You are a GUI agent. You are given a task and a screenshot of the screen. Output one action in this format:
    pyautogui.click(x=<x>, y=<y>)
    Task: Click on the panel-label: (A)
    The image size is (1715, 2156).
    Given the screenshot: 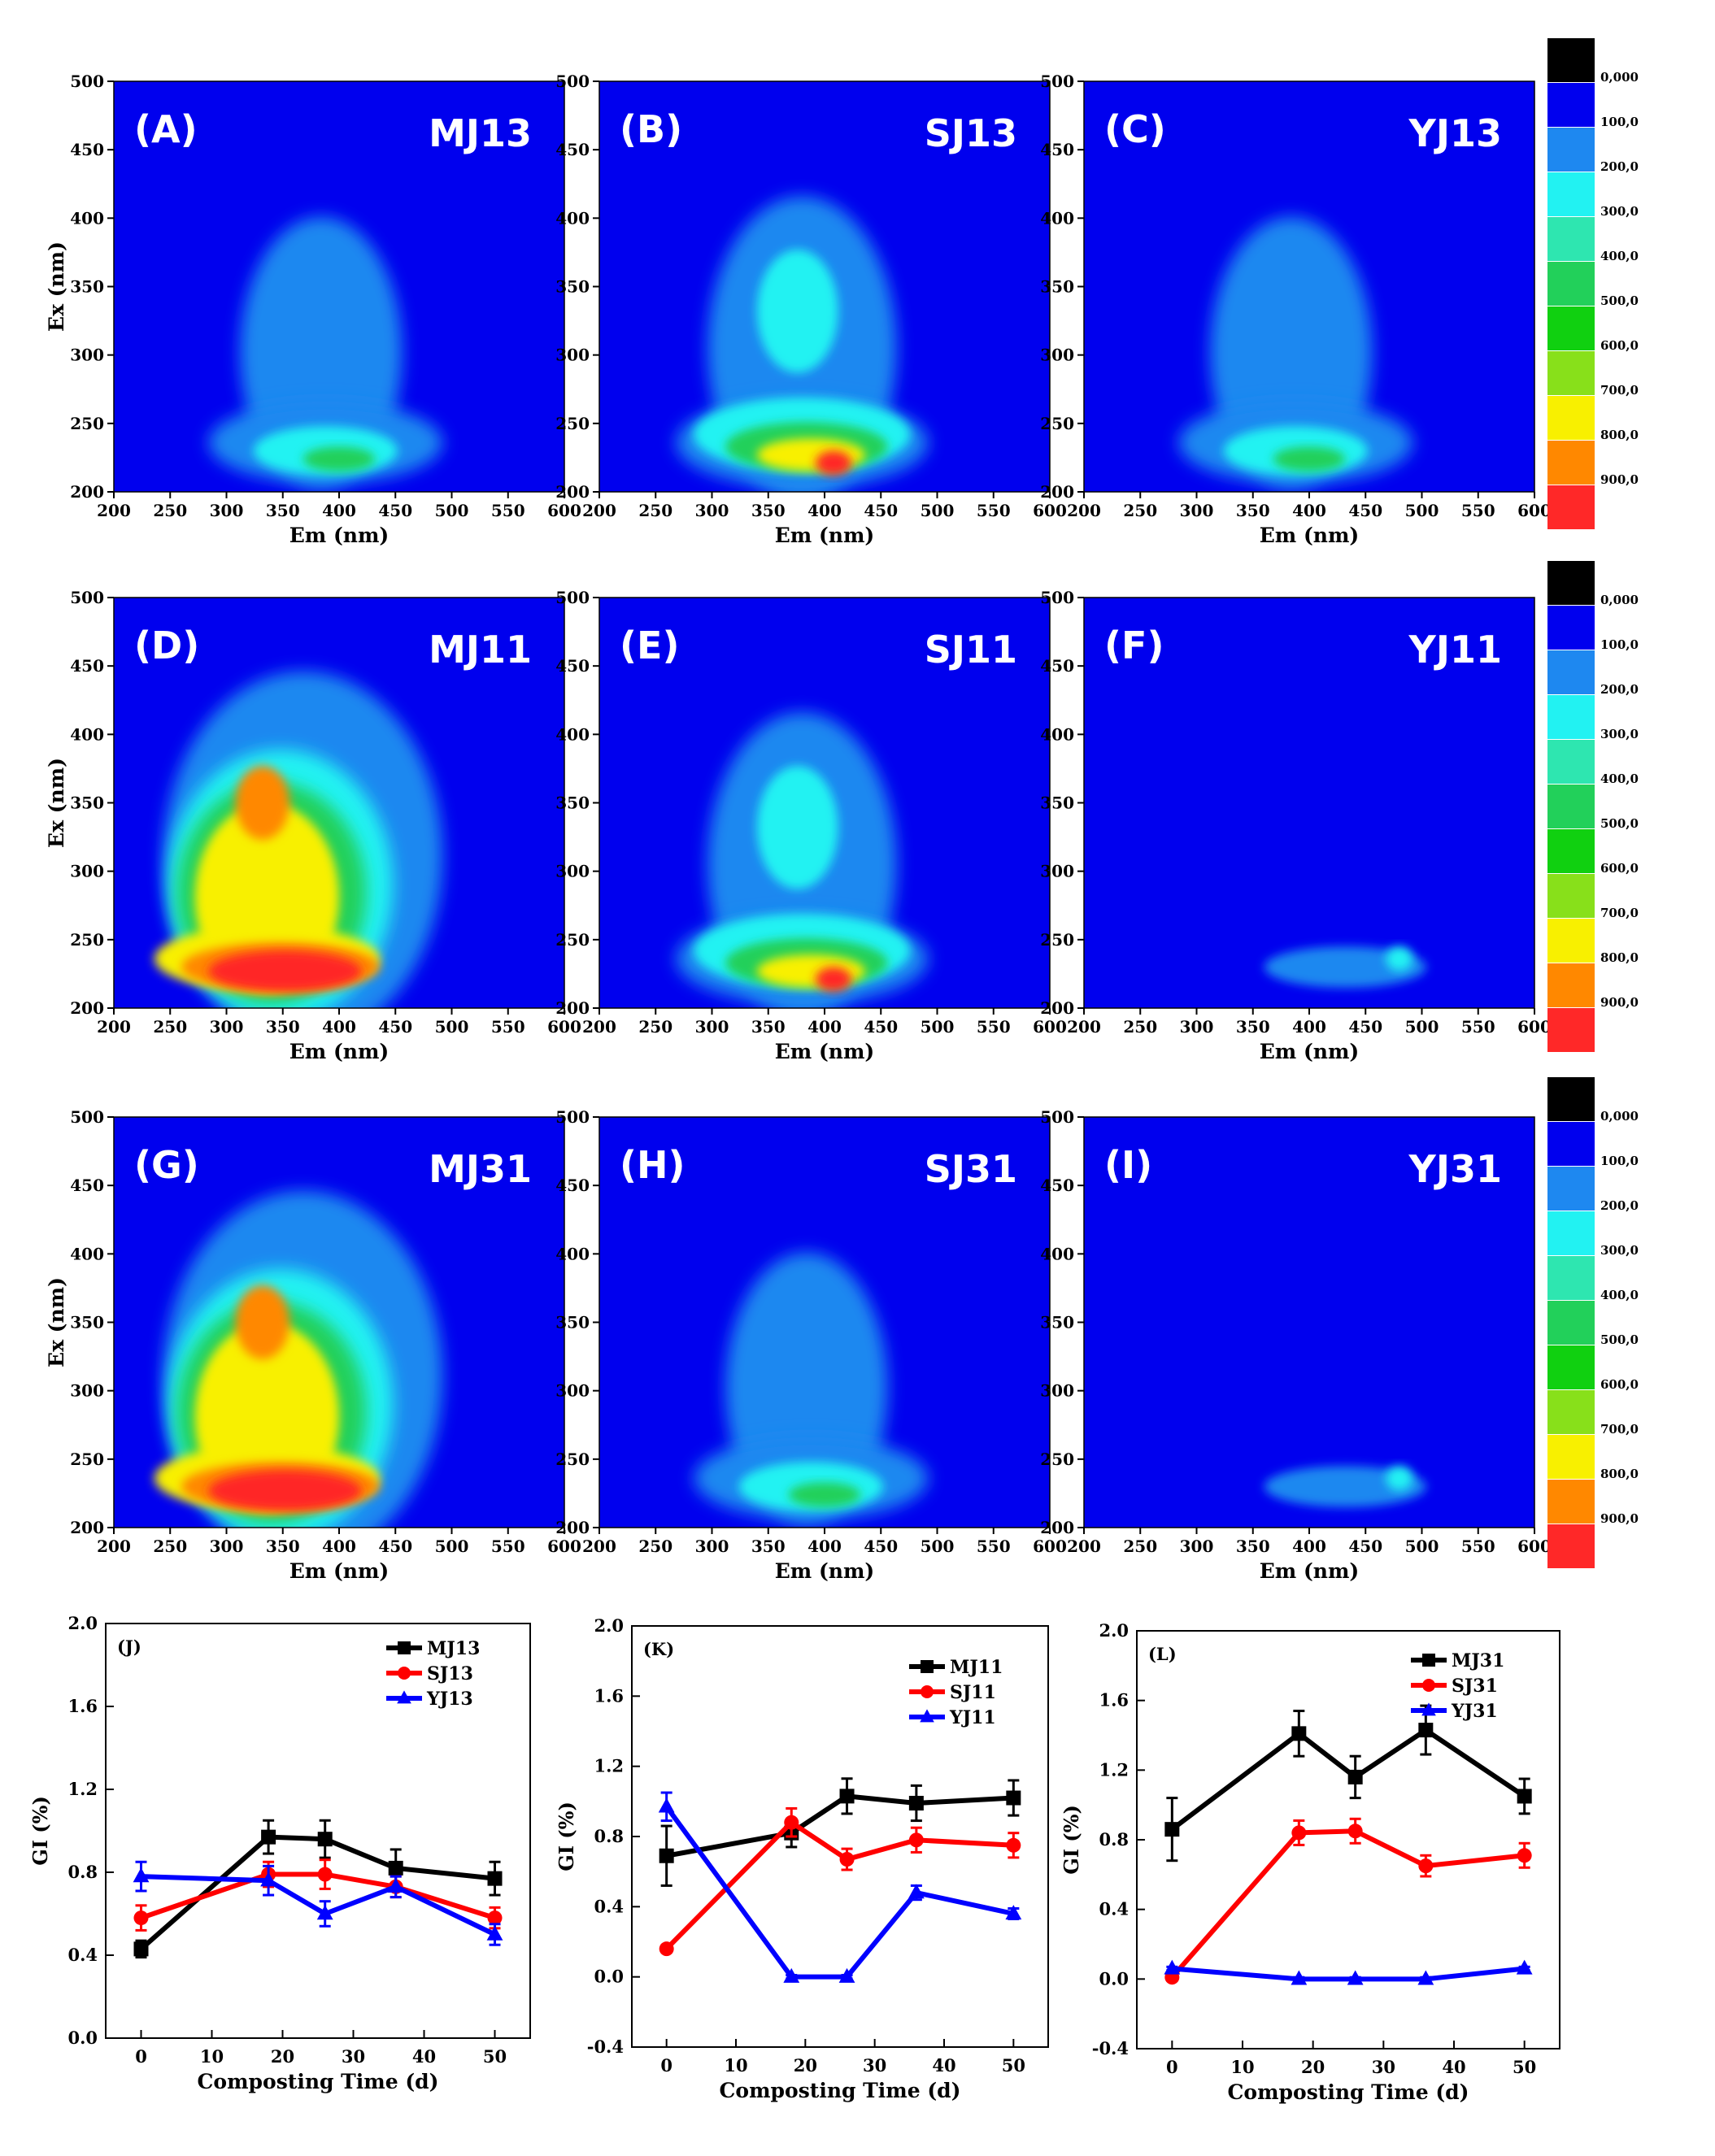 What is the action you would take?
    pyautogui.click(x=166, y=129)
    